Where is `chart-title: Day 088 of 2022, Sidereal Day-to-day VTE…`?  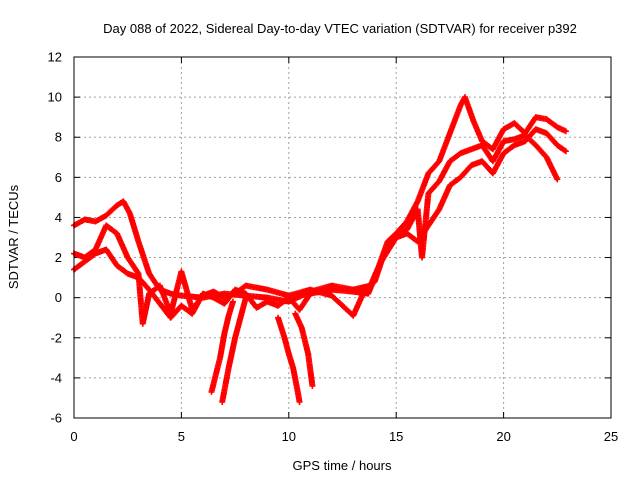 chart-title: Day 088 of 2022, Sidereal Day-to-day VTE… is located at coordinates (340, 28).